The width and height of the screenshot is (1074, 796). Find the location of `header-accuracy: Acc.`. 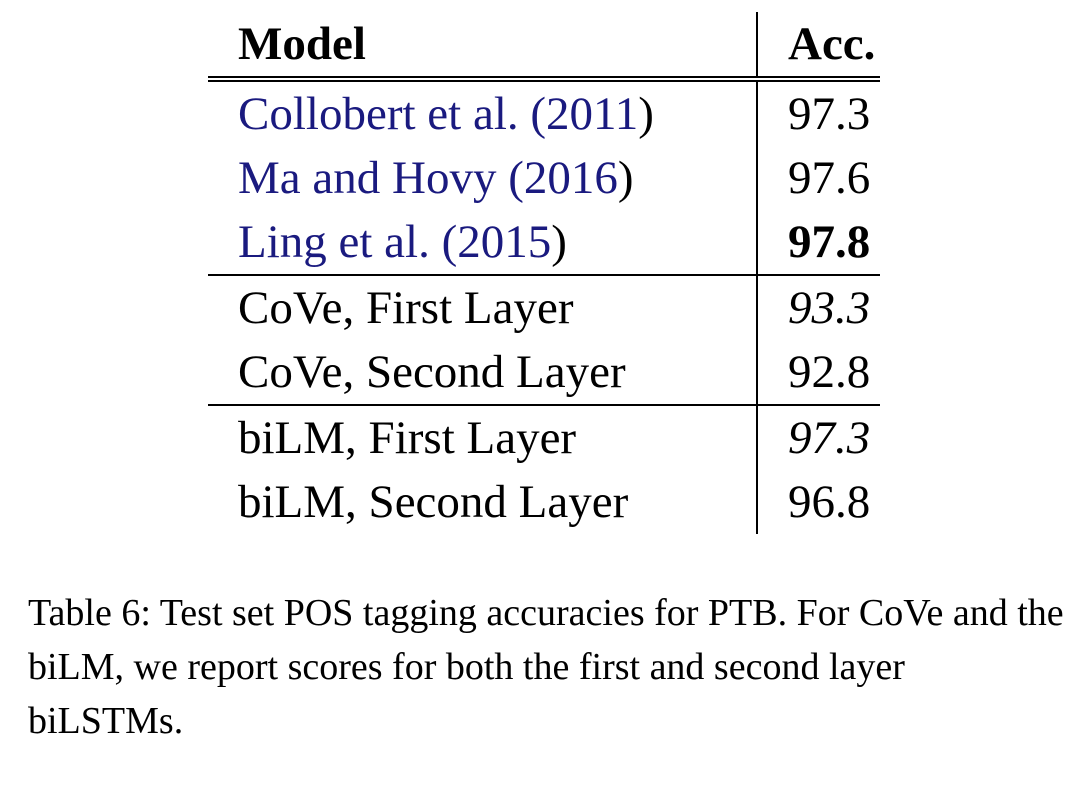

header-accuracy: Acc. is located at coordinates (818, 47).